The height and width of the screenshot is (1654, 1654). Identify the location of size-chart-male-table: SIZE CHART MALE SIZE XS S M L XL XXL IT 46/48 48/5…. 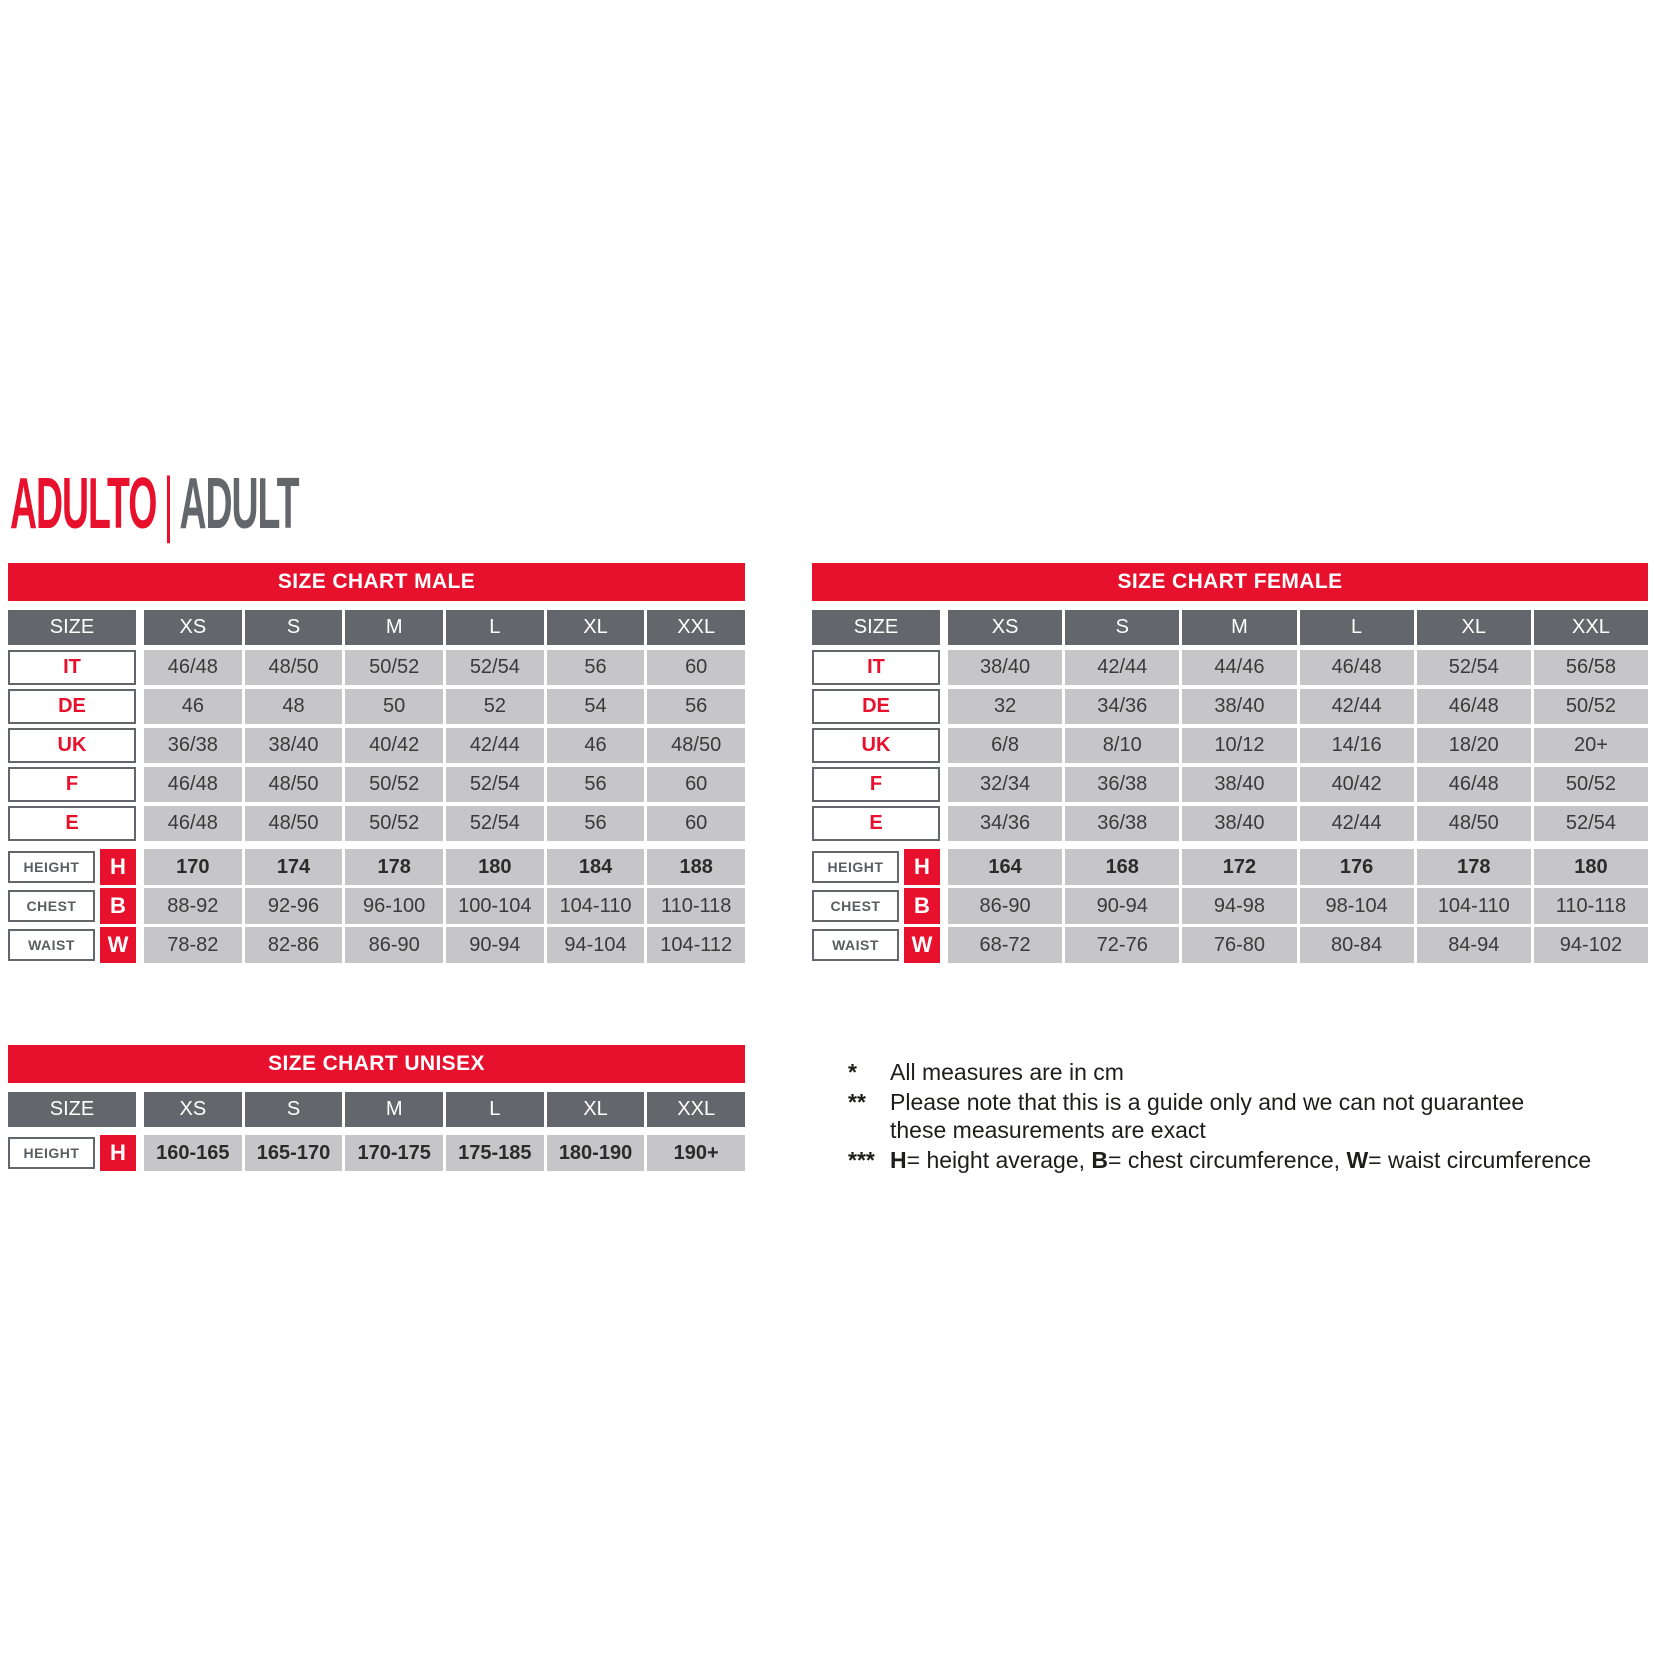
(377, 764).